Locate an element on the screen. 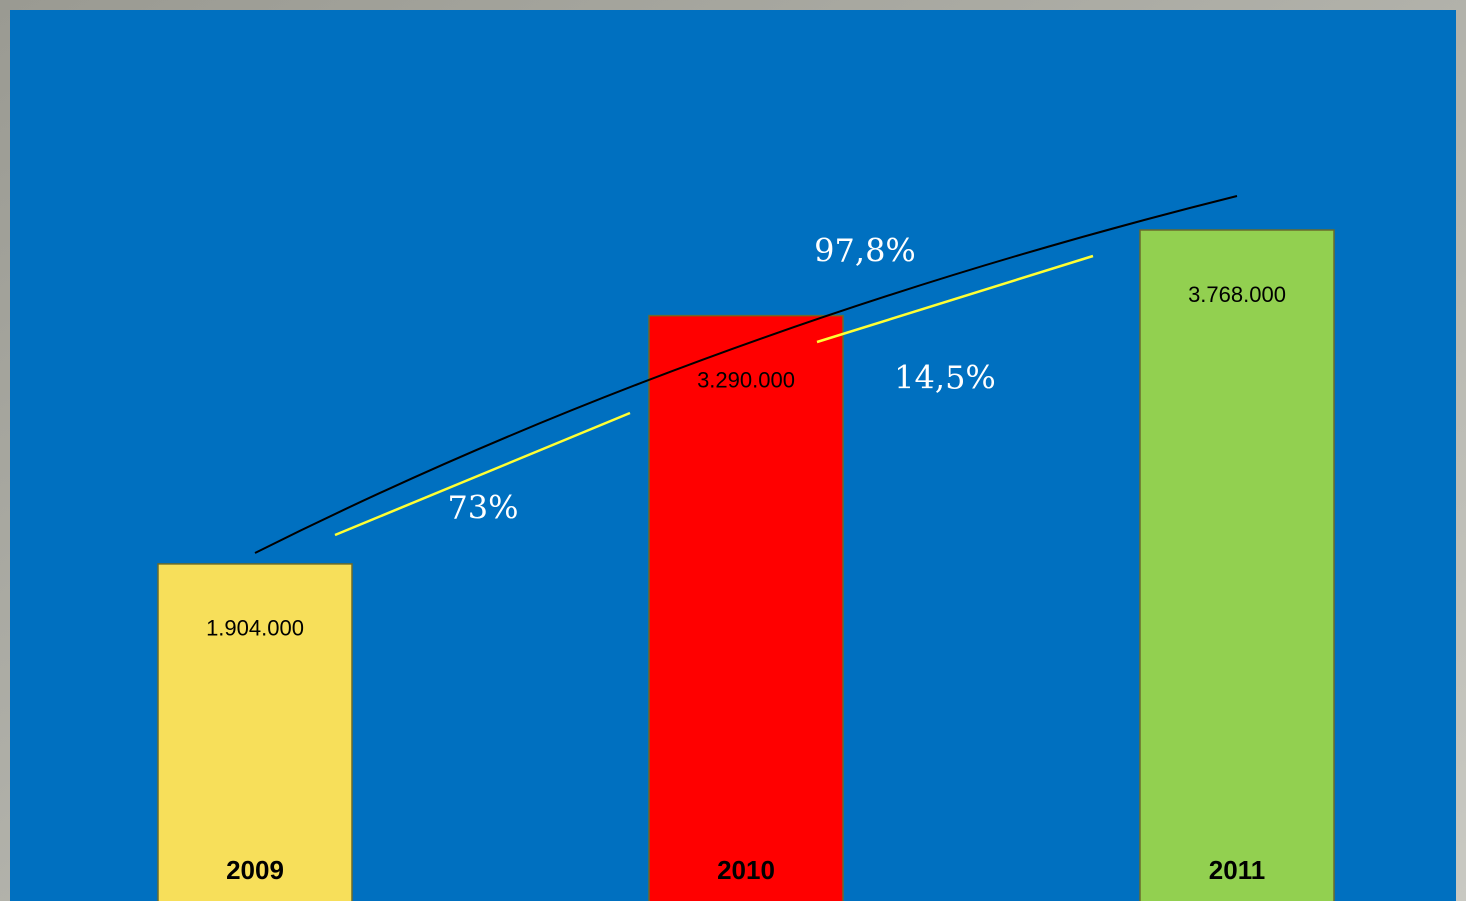 This screenshot has height=901, width=1466. category-label: 2010 is located at coordinates (746, 870).